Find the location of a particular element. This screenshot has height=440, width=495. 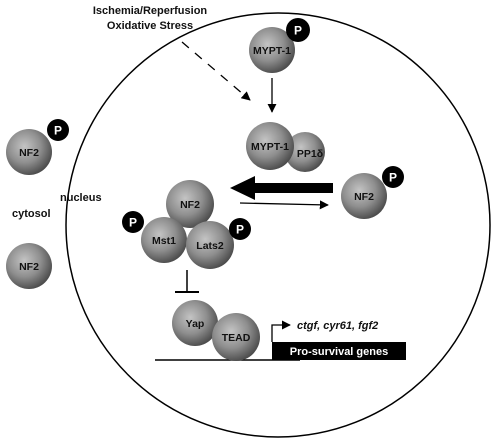

pro-survival-genes-box is located at coordinates (339, 351).